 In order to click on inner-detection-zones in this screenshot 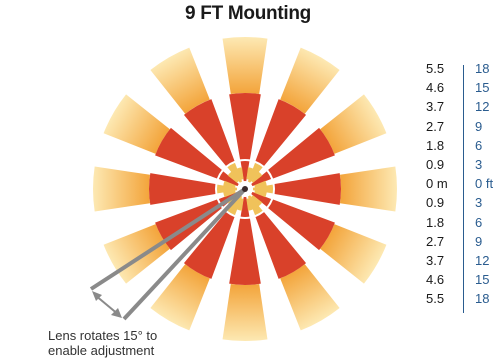, I will do `click(245, 189)`.